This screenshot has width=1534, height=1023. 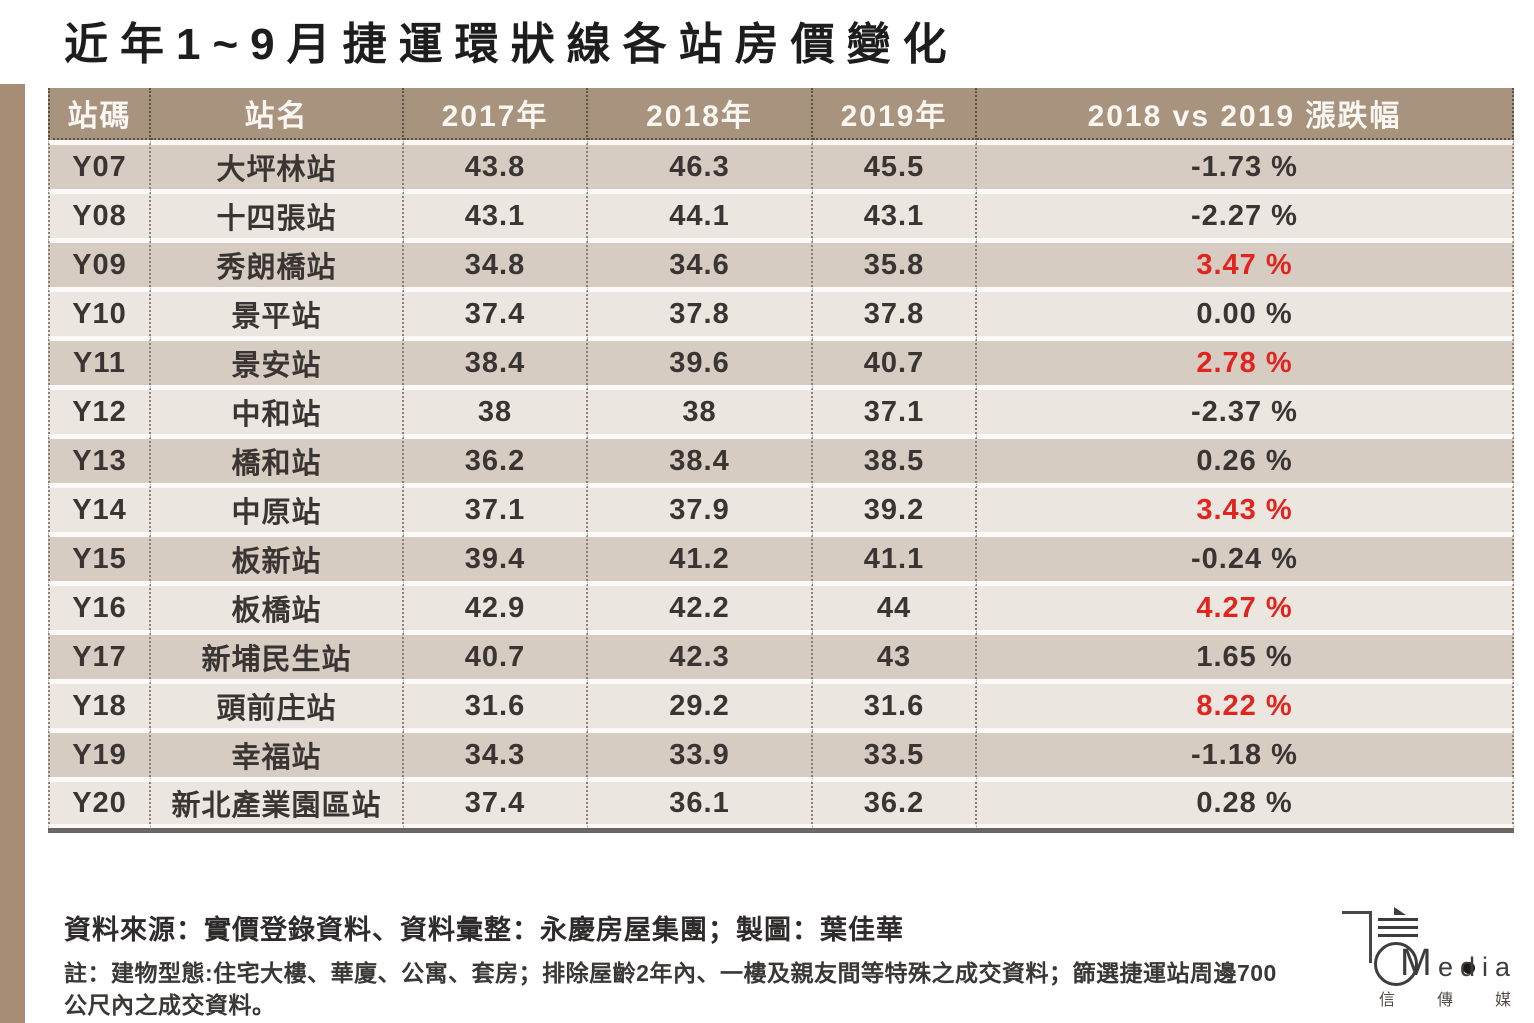 What do you see at coordinates (895, 654) in the screenshot?
I see `price-2019-cell: 43` at bounding box center [895, 654].